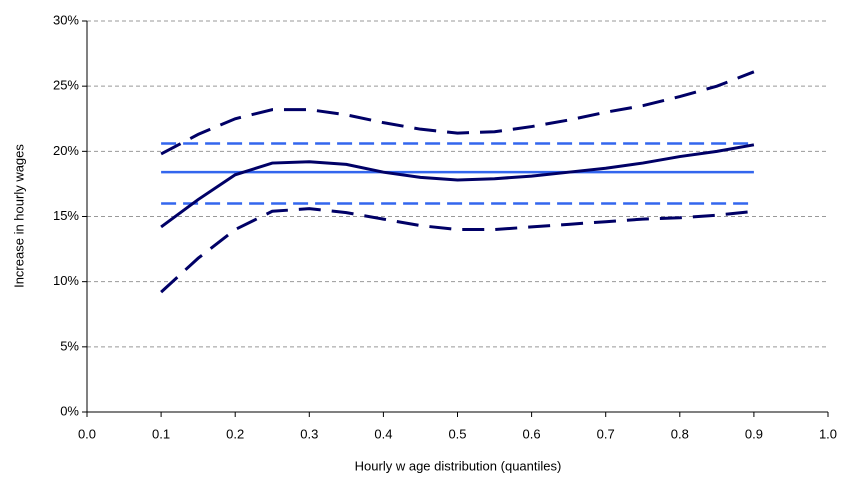 The width and height of the screenshot is (843, 479). I want to click on x-tick-label: 0.9, so click(754, 433).